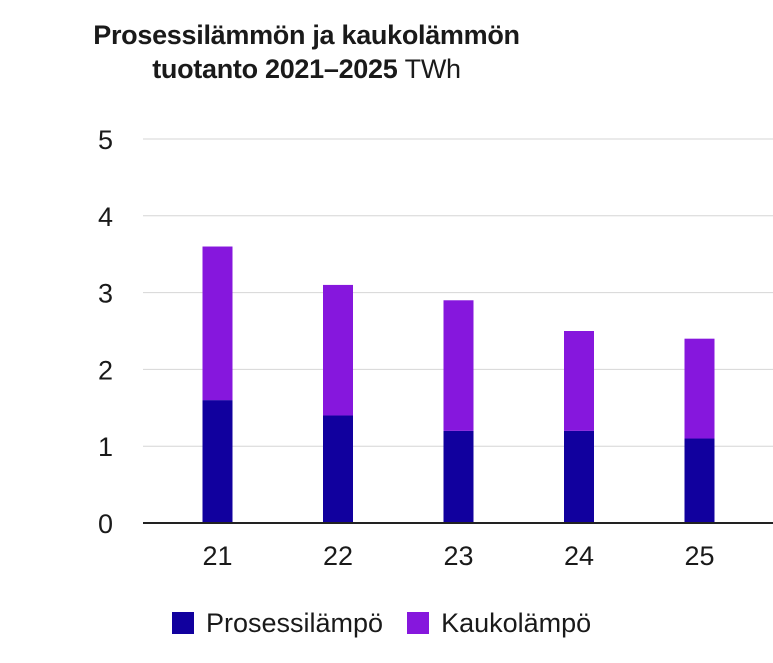 The image size is (773, 663). What do you see at coordinates (579, 556) in the screenshot?
I see `x-tick-label: 24` at bounding box center [579, 556].